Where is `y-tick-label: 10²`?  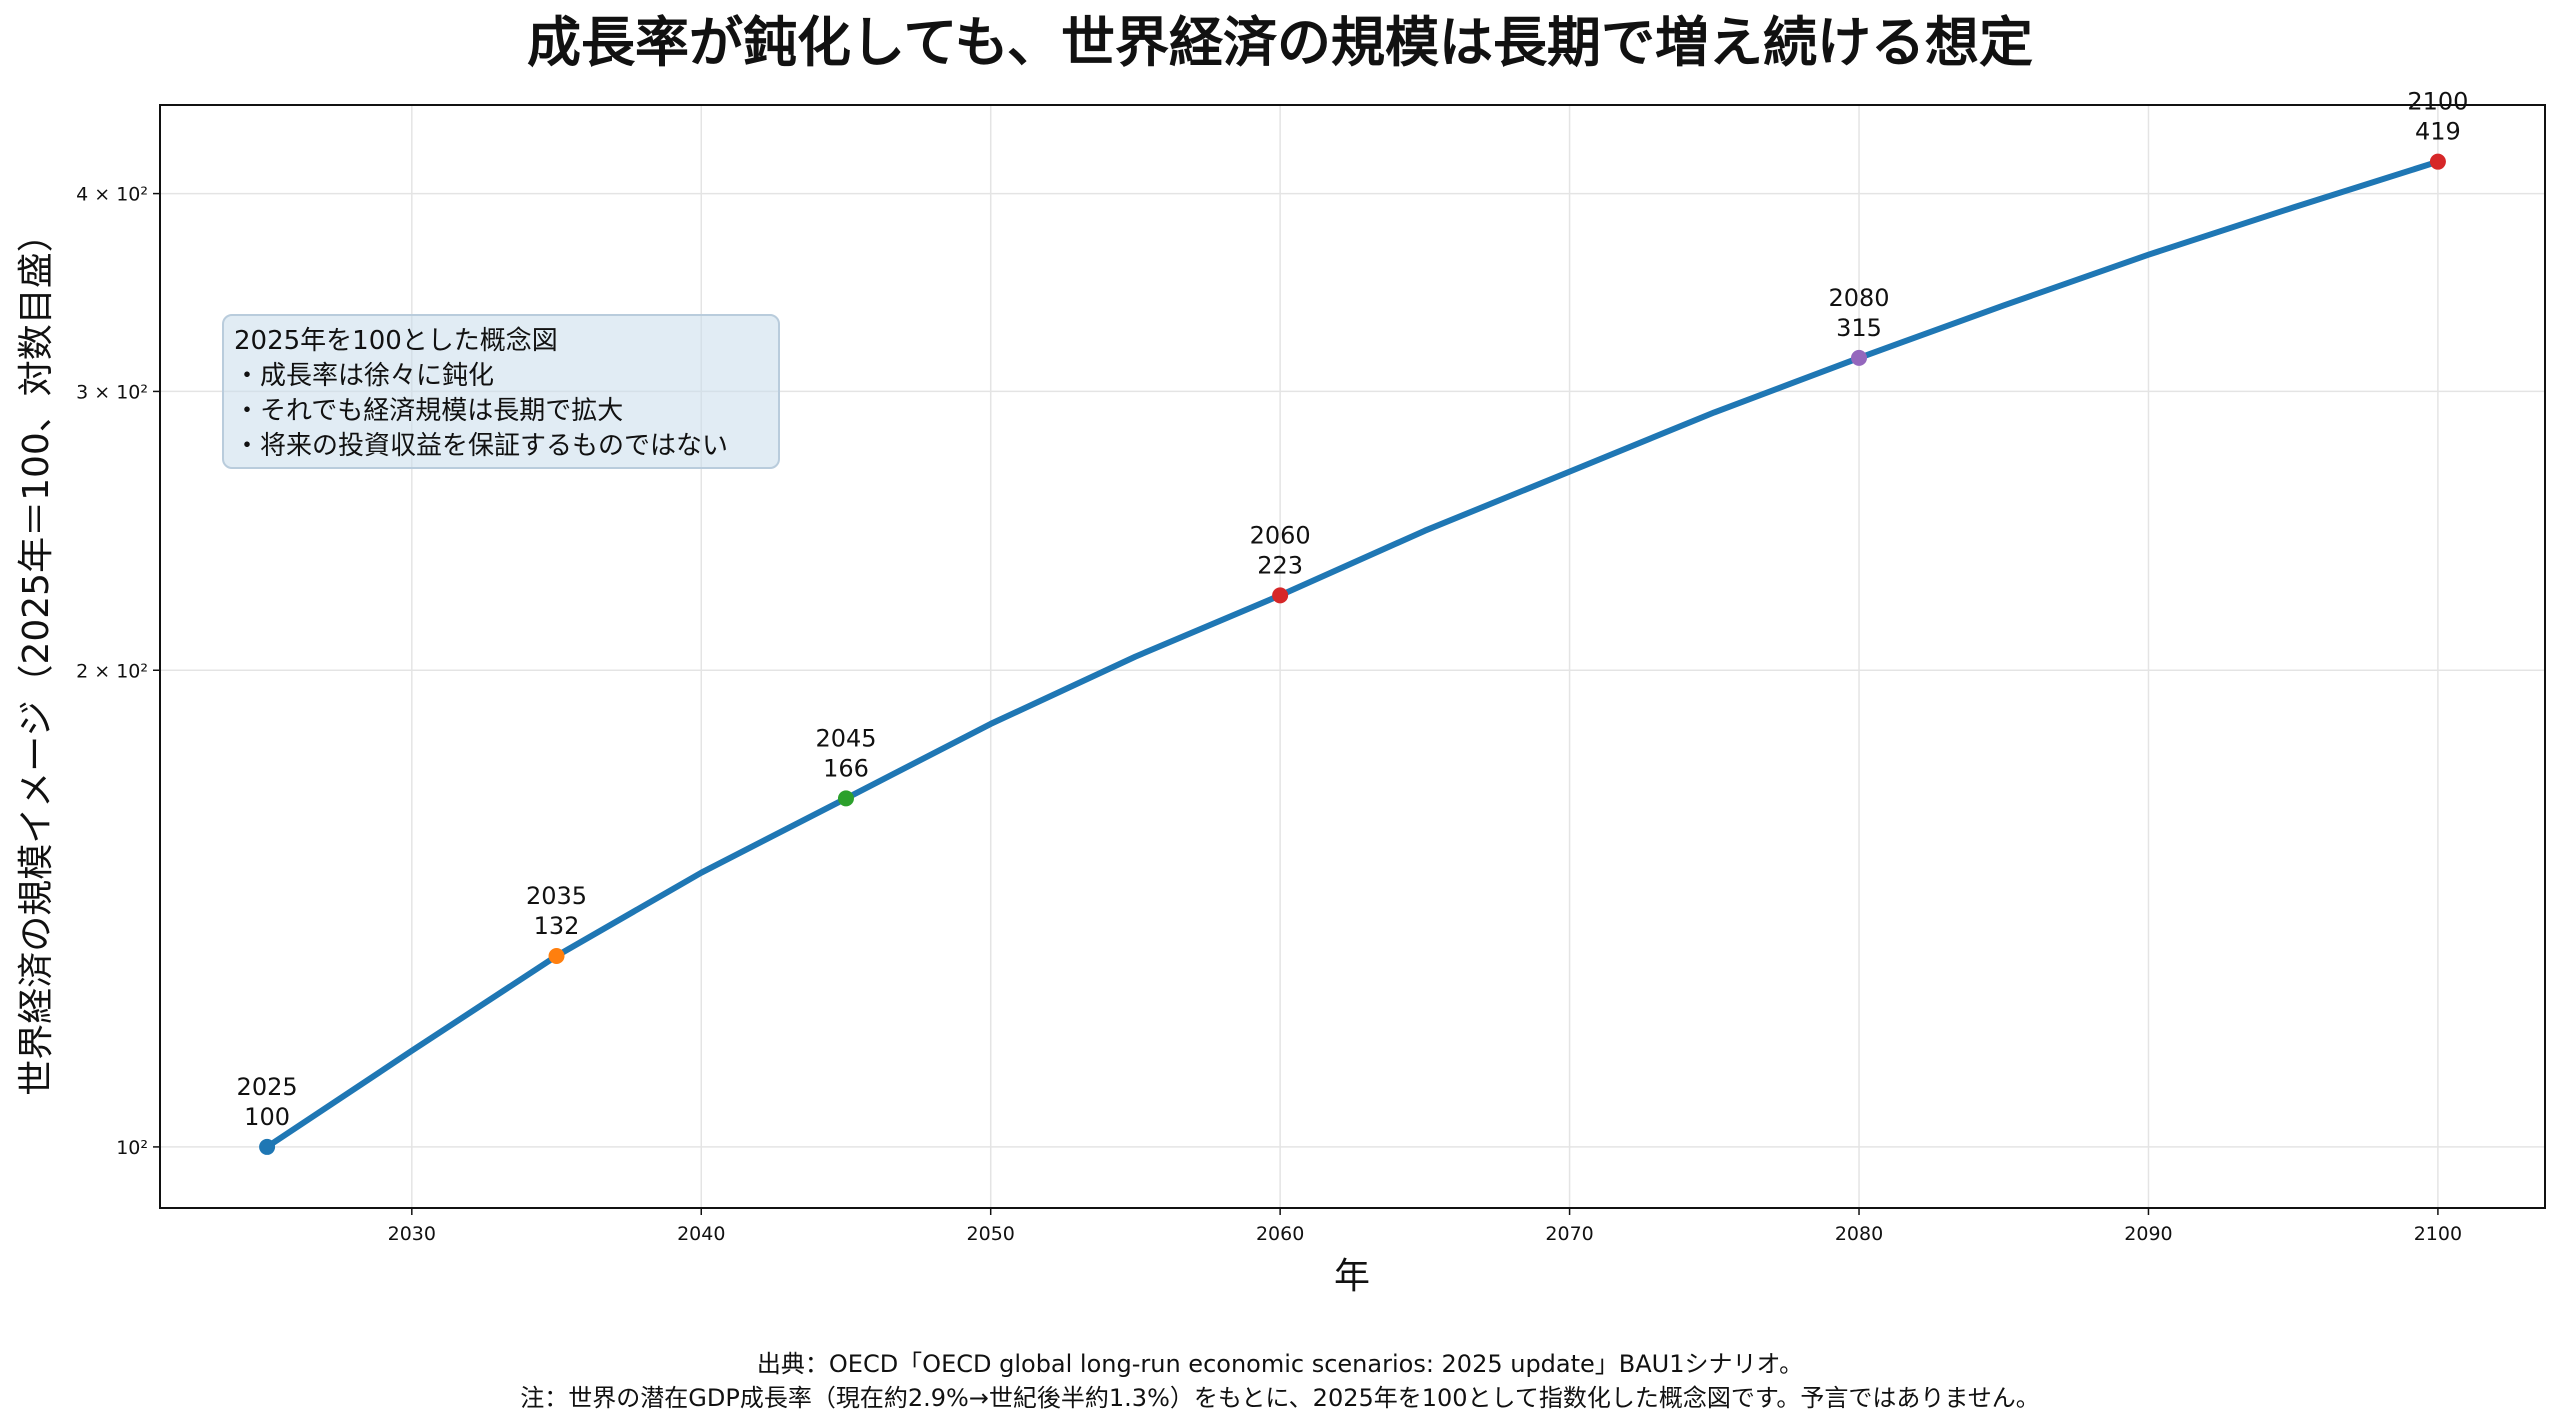 y-tick-label: 10² is located at coordinates (132, 1148).